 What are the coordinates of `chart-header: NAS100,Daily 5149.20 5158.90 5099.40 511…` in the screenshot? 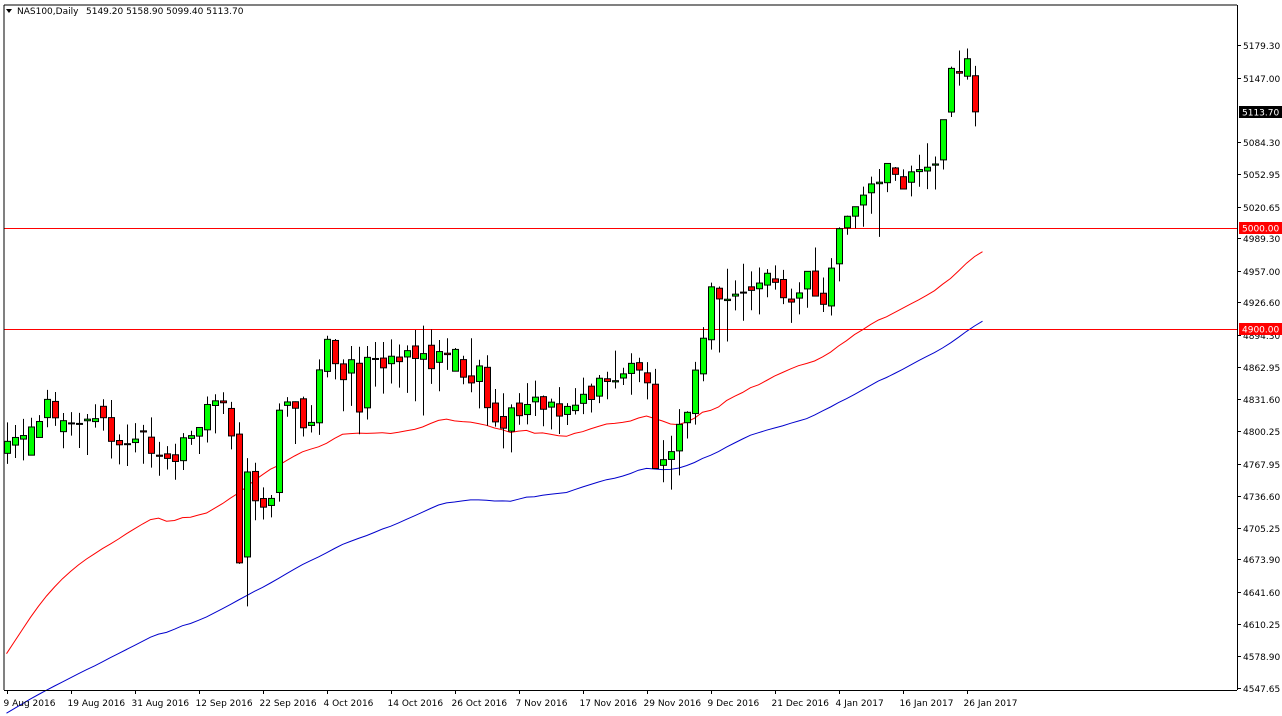 It's located at (125, 12).